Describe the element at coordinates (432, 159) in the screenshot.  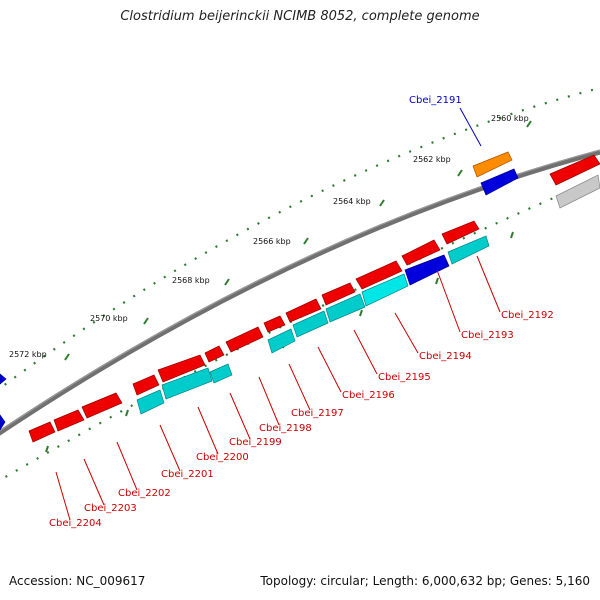
I see `axis-position-label: 2562 kbp` at that location.